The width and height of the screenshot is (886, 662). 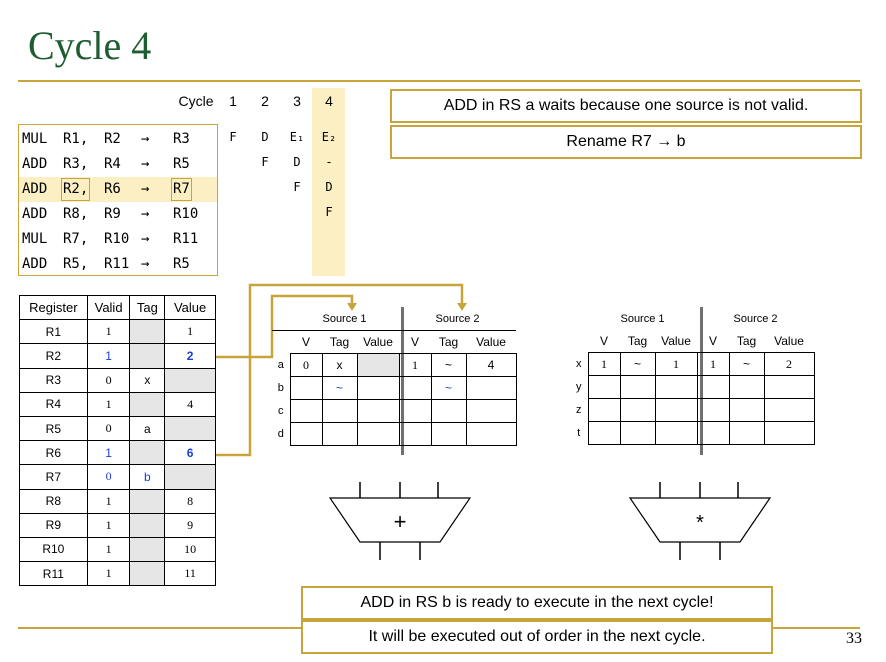 I want to click on current-cycle-highlight, so click(x=328, y=182).